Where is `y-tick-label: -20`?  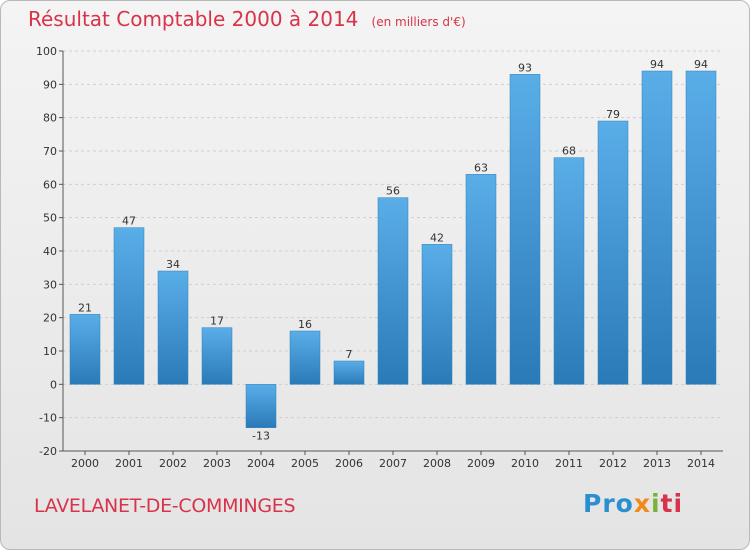
y-tick-label: -20 is located at coordinates (48, 451).